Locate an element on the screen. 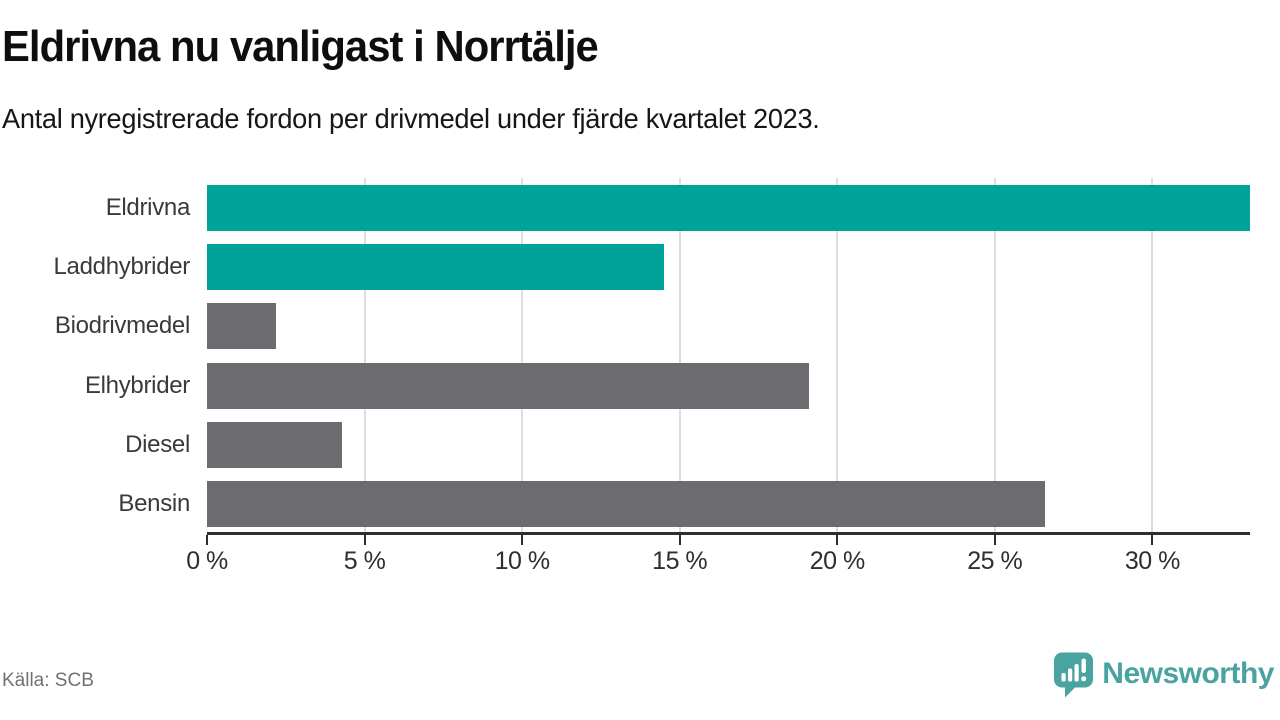 This screenshot has width=1280, height=720. logo-bar-tall is located at coordinates (1076, 673).